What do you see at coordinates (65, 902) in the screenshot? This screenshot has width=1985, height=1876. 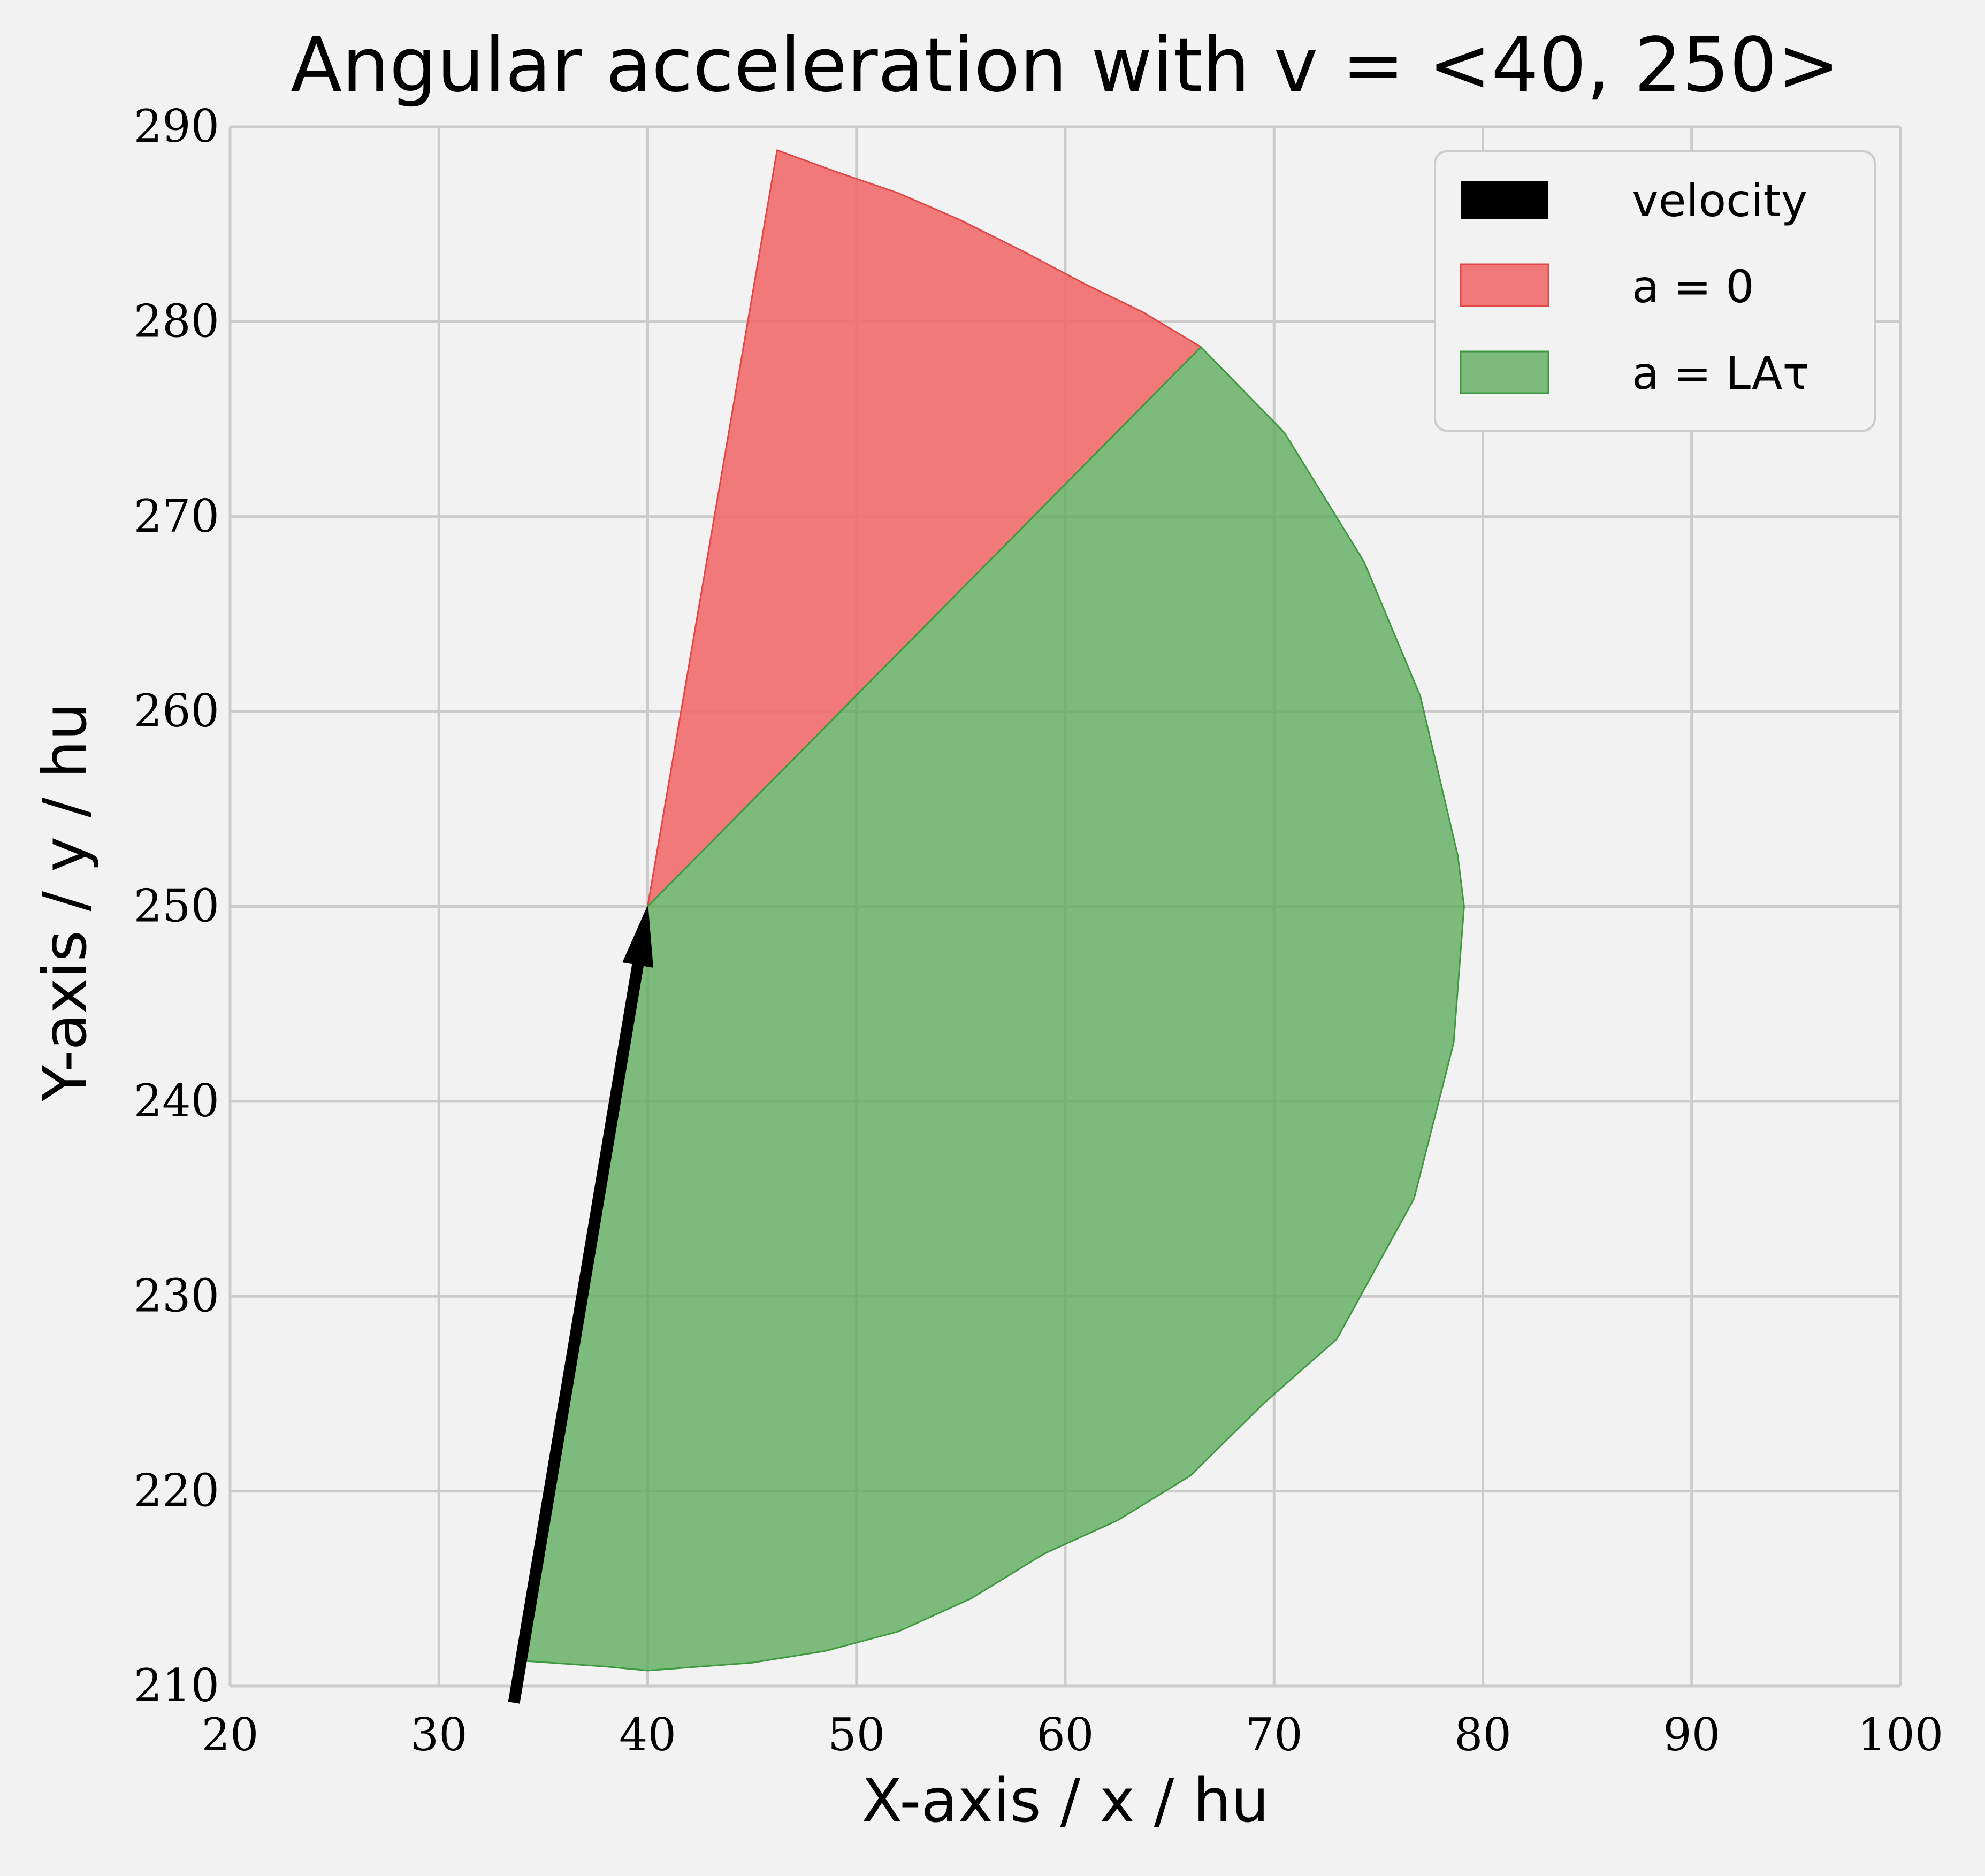 I see `y-axis-label: Y-axis / y / hu` at bounding box center [65, 902].